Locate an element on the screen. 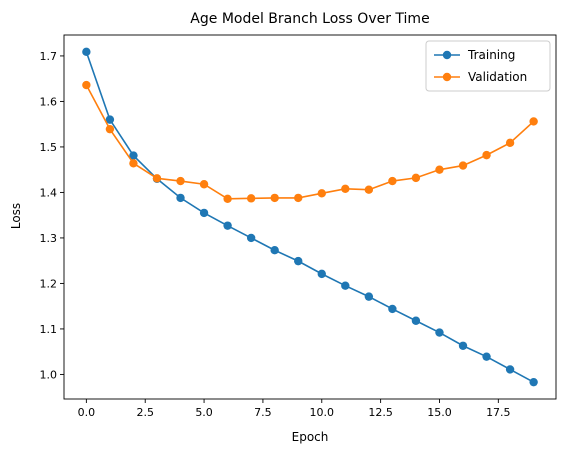 The height and width of the screenshot is (455, 567). x-tick-label: 7.5 is located at coordinates (263, 412).